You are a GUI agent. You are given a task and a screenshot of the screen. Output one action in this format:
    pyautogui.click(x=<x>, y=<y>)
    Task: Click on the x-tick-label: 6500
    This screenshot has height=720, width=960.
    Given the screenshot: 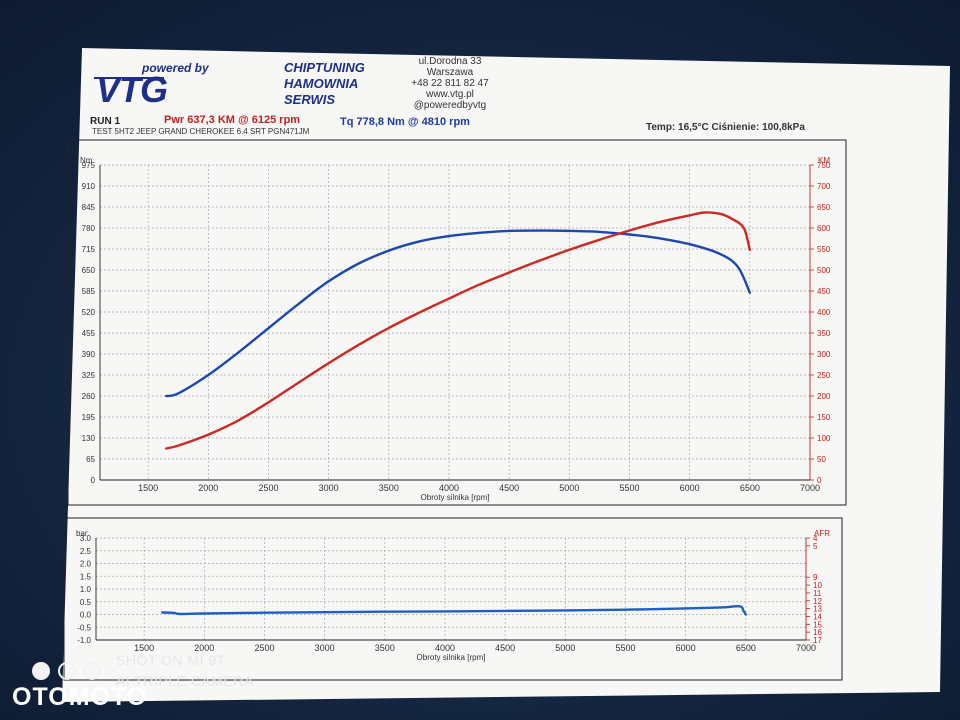 What is the action you would take?
    pyautogui.click(x=746, y=648)
    